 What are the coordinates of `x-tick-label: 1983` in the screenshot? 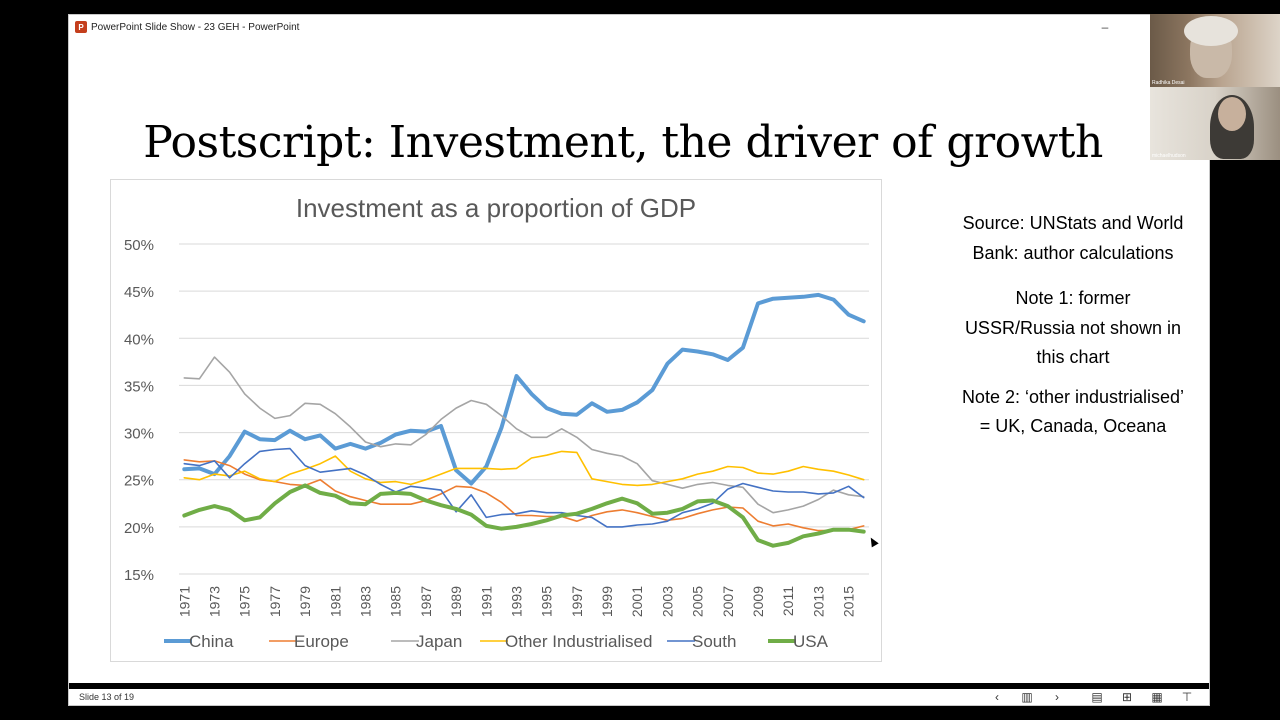 It's located at (365, 601).